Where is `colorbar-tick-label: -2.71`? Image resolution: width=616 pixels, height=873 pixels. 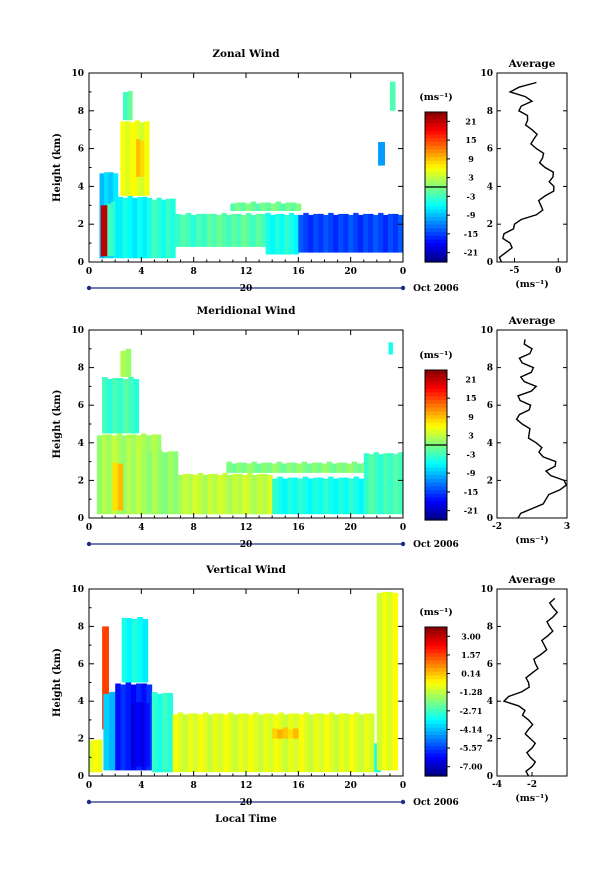
colorbar-tick-label: -2.71 is located at coordinates (471, 711).